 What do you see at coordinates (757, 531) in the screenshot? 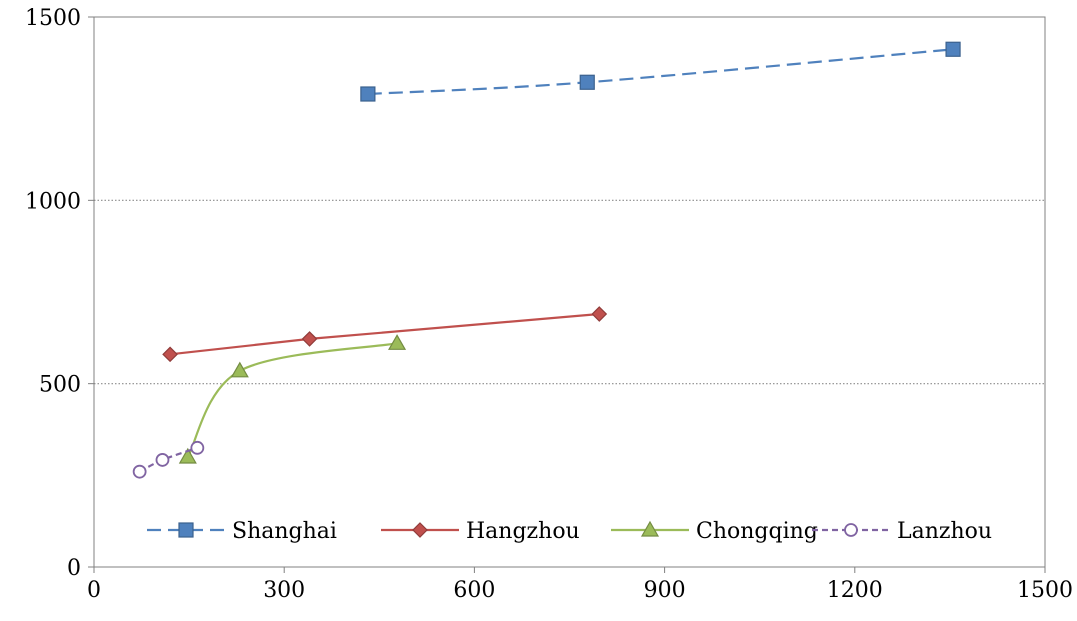
I see `legend-label-chongqing: Chongqing` at bounding box center [757, 531].